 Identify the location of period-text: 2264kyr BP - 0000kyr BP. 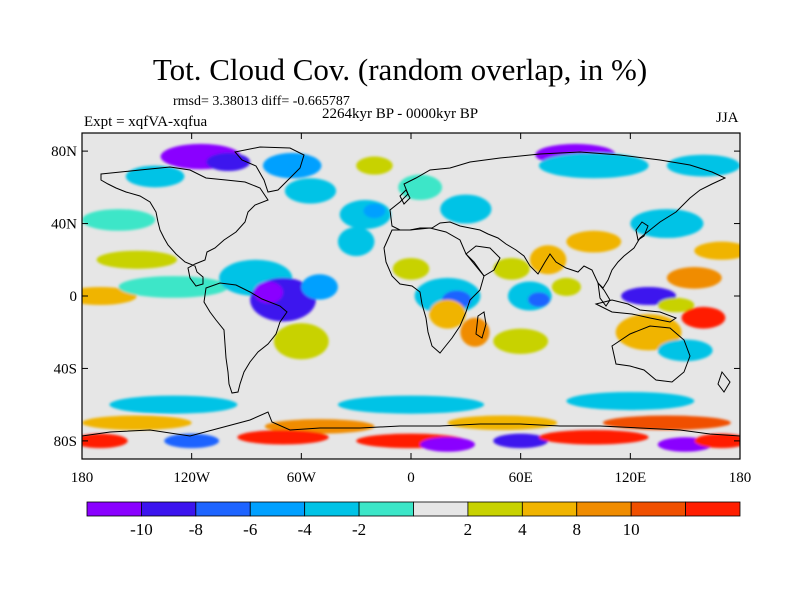
(400, 114).